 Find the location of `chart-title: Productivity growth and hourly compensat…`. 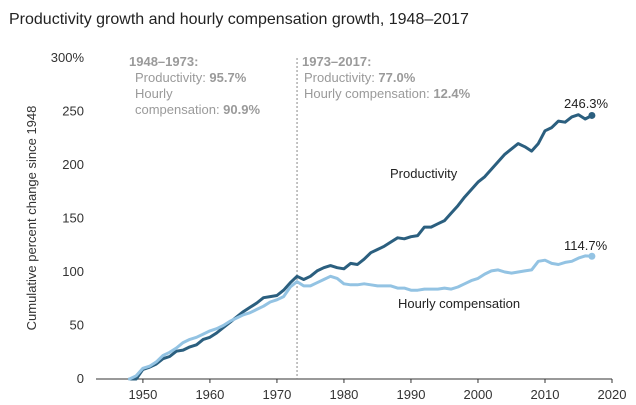

chart-title: Productivity growth and hourly compensat… is located at coordinates (239, 19).